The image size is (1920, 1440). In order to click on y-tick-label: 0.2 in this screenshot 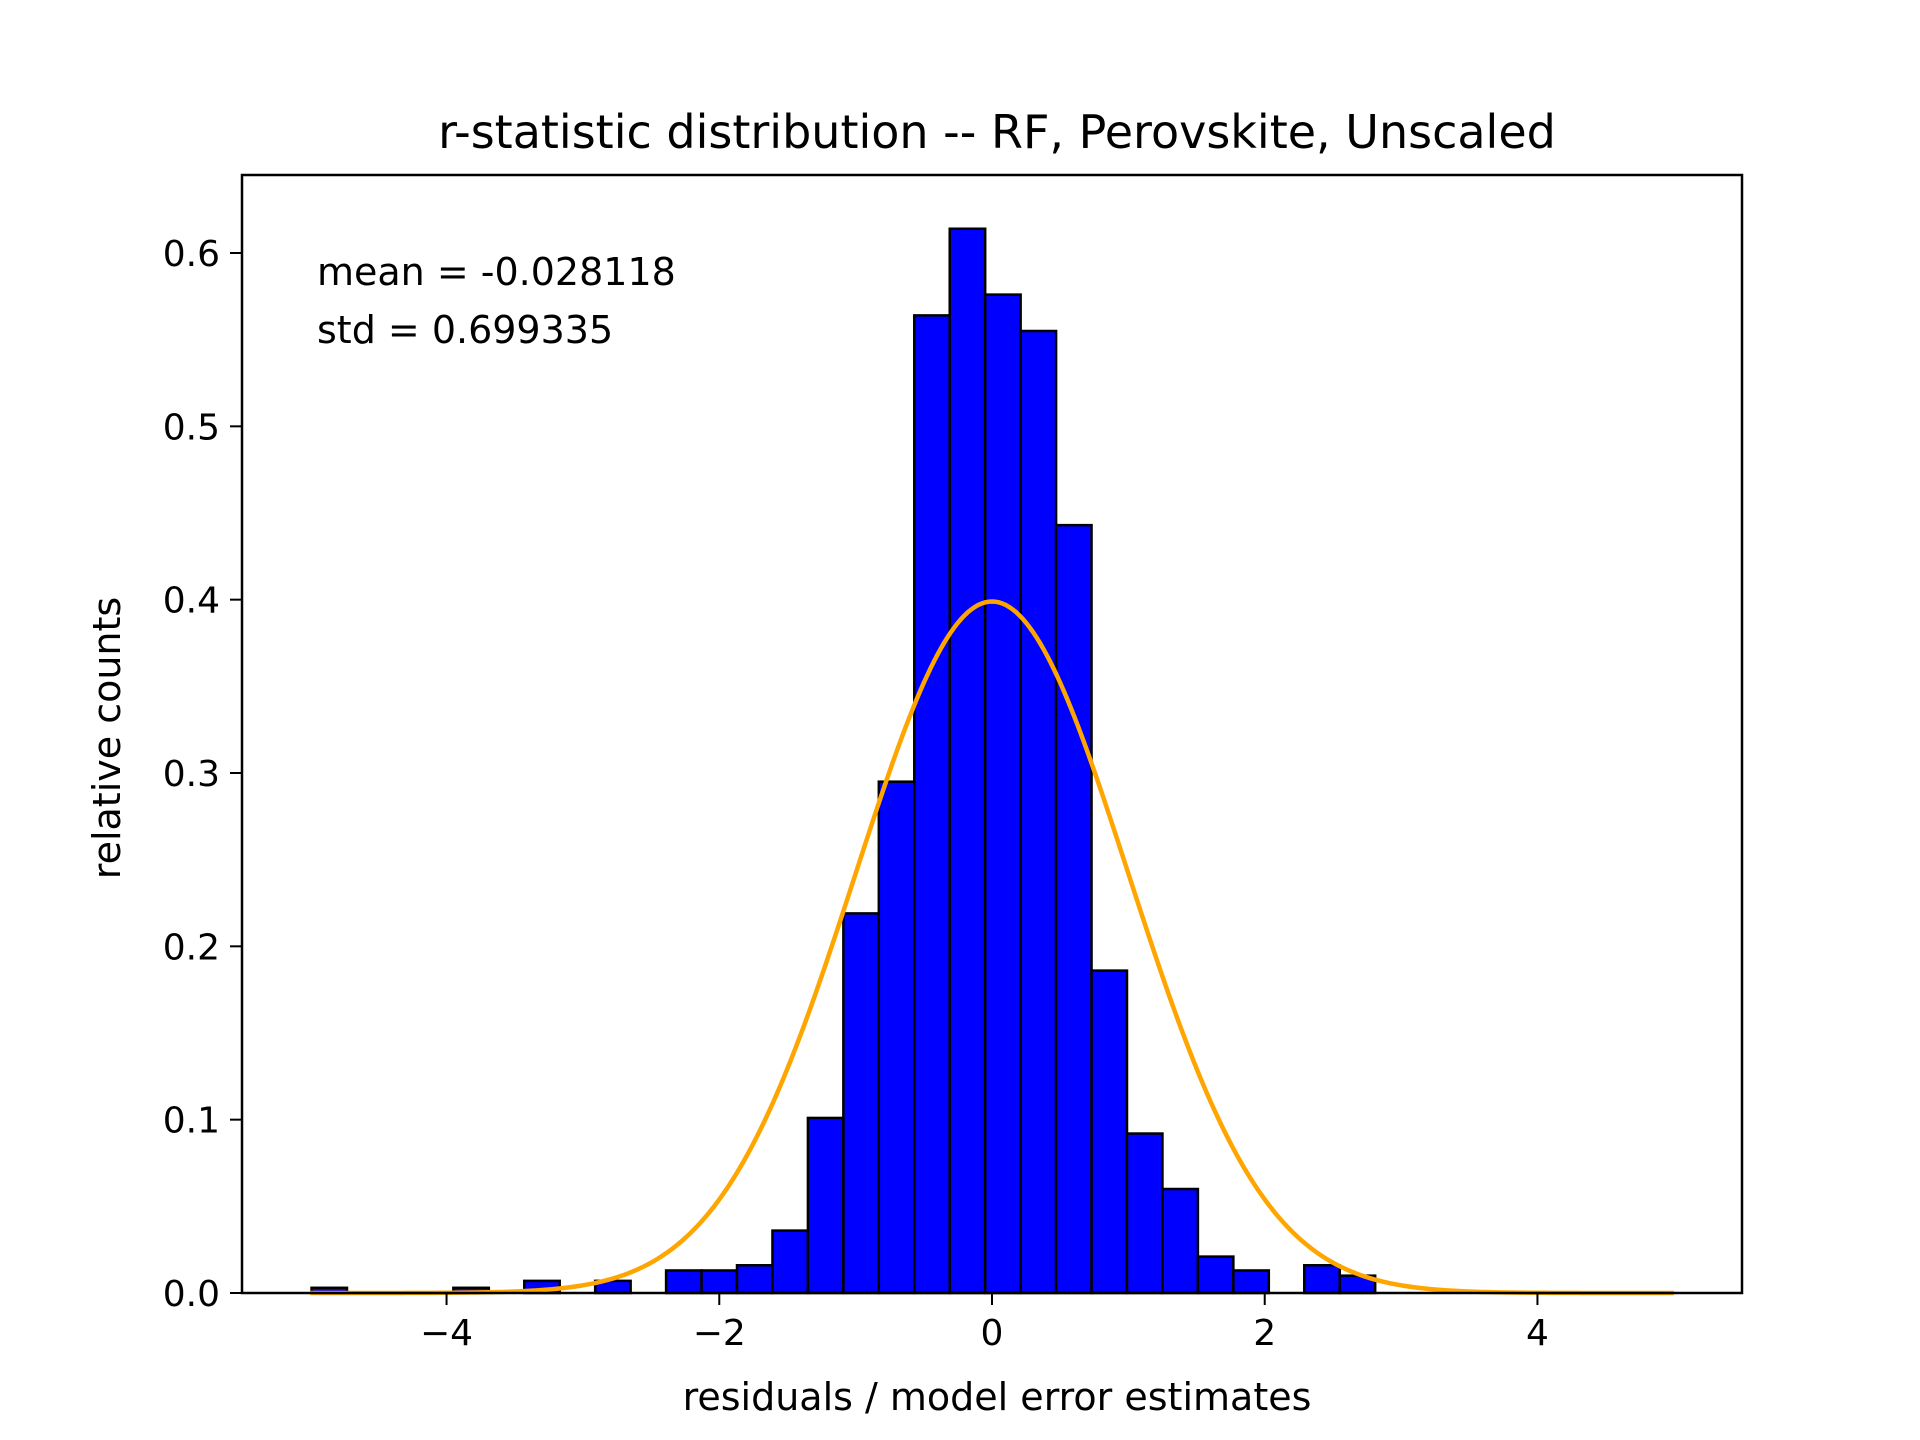, I will do `click(191, 947)`.